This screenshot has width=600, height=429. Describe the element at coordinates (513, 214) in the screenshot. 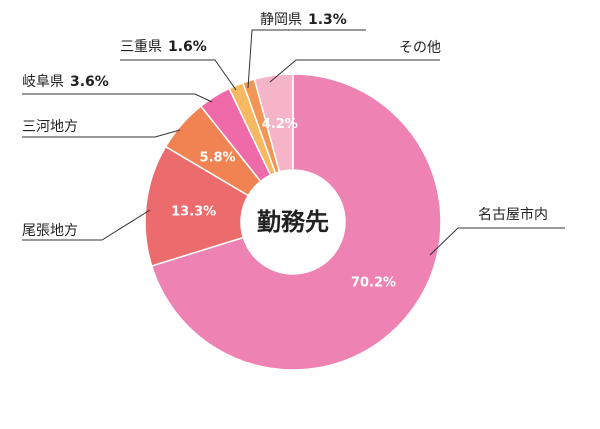

I see `category-label-0: 名古屋市内` at that location.